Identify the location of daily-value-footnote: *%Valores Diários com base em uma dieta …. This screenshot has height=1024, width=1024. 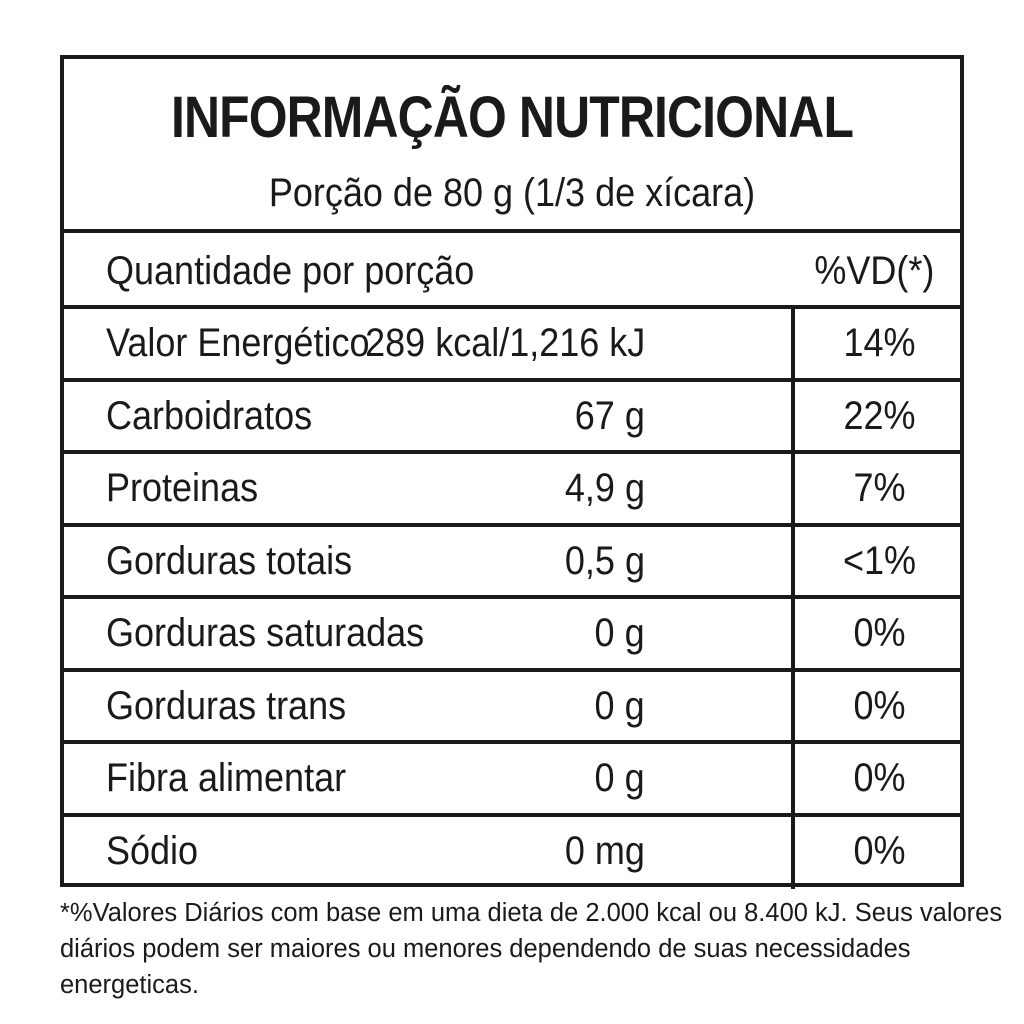
(531, 949).